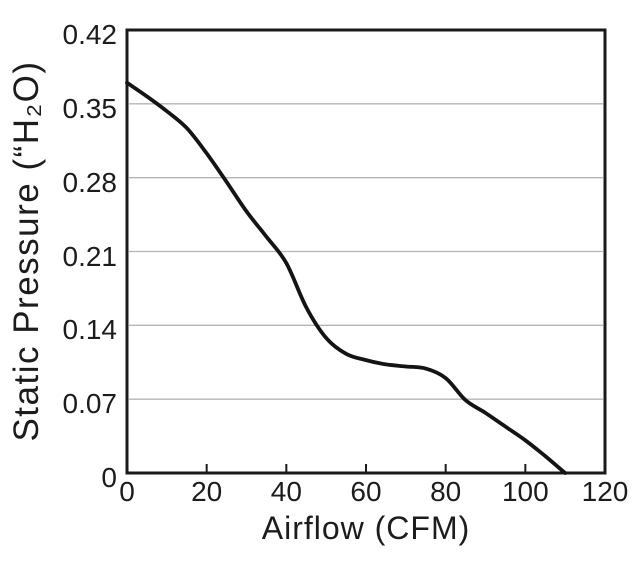 The image size is (640, 562). I want to click on y-tick-label: 0.42, so click(90, 34).